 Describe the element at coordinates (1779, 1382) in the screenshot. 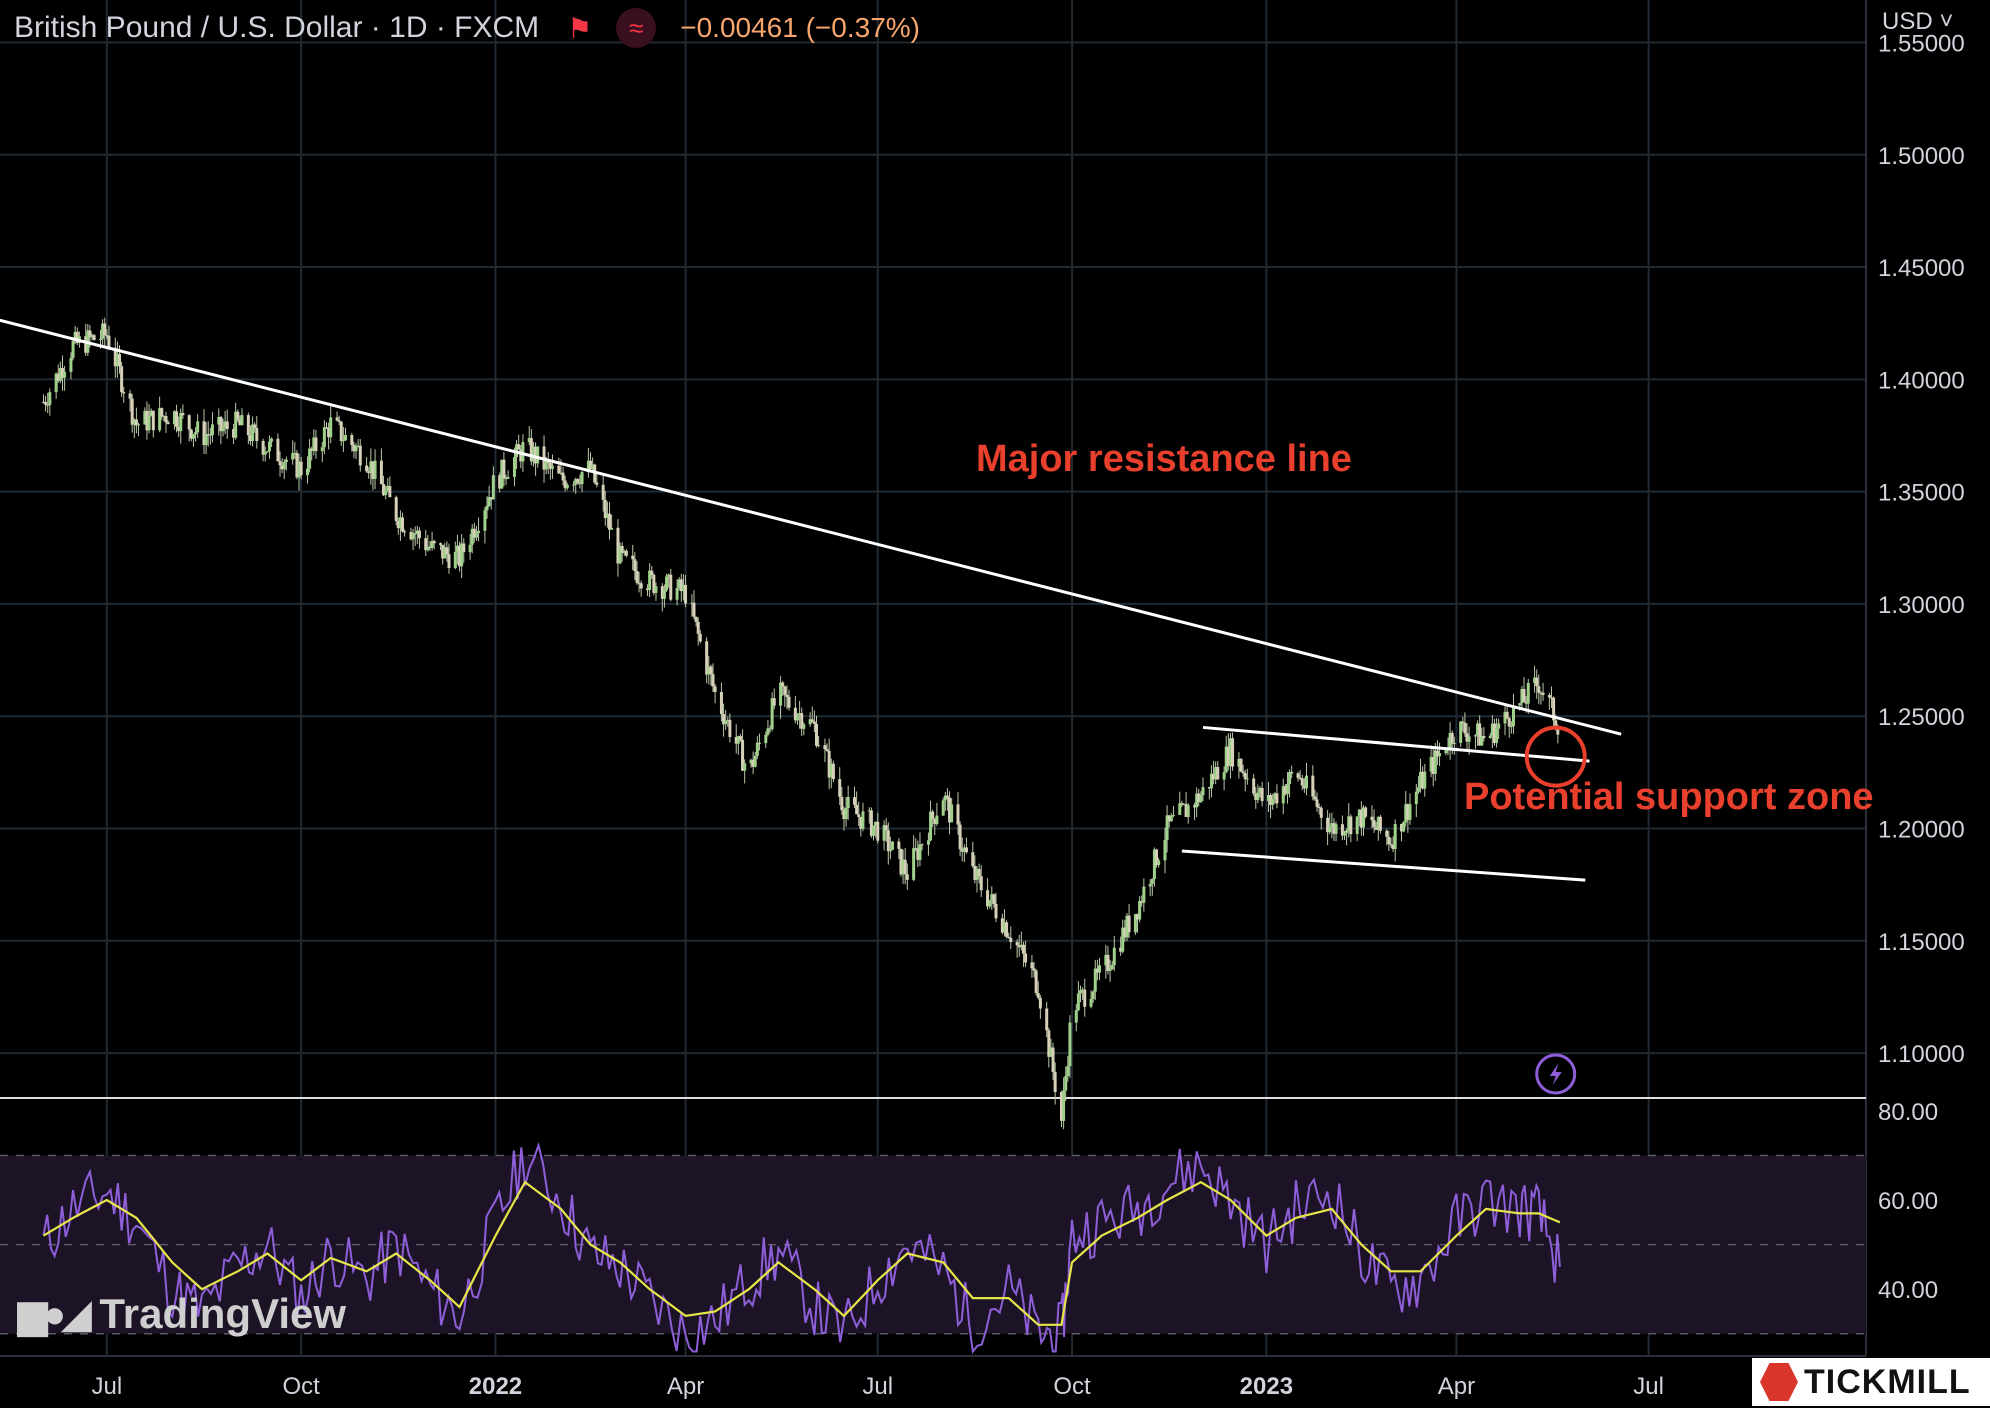

I see `tickmill-mark-icon` at that location.